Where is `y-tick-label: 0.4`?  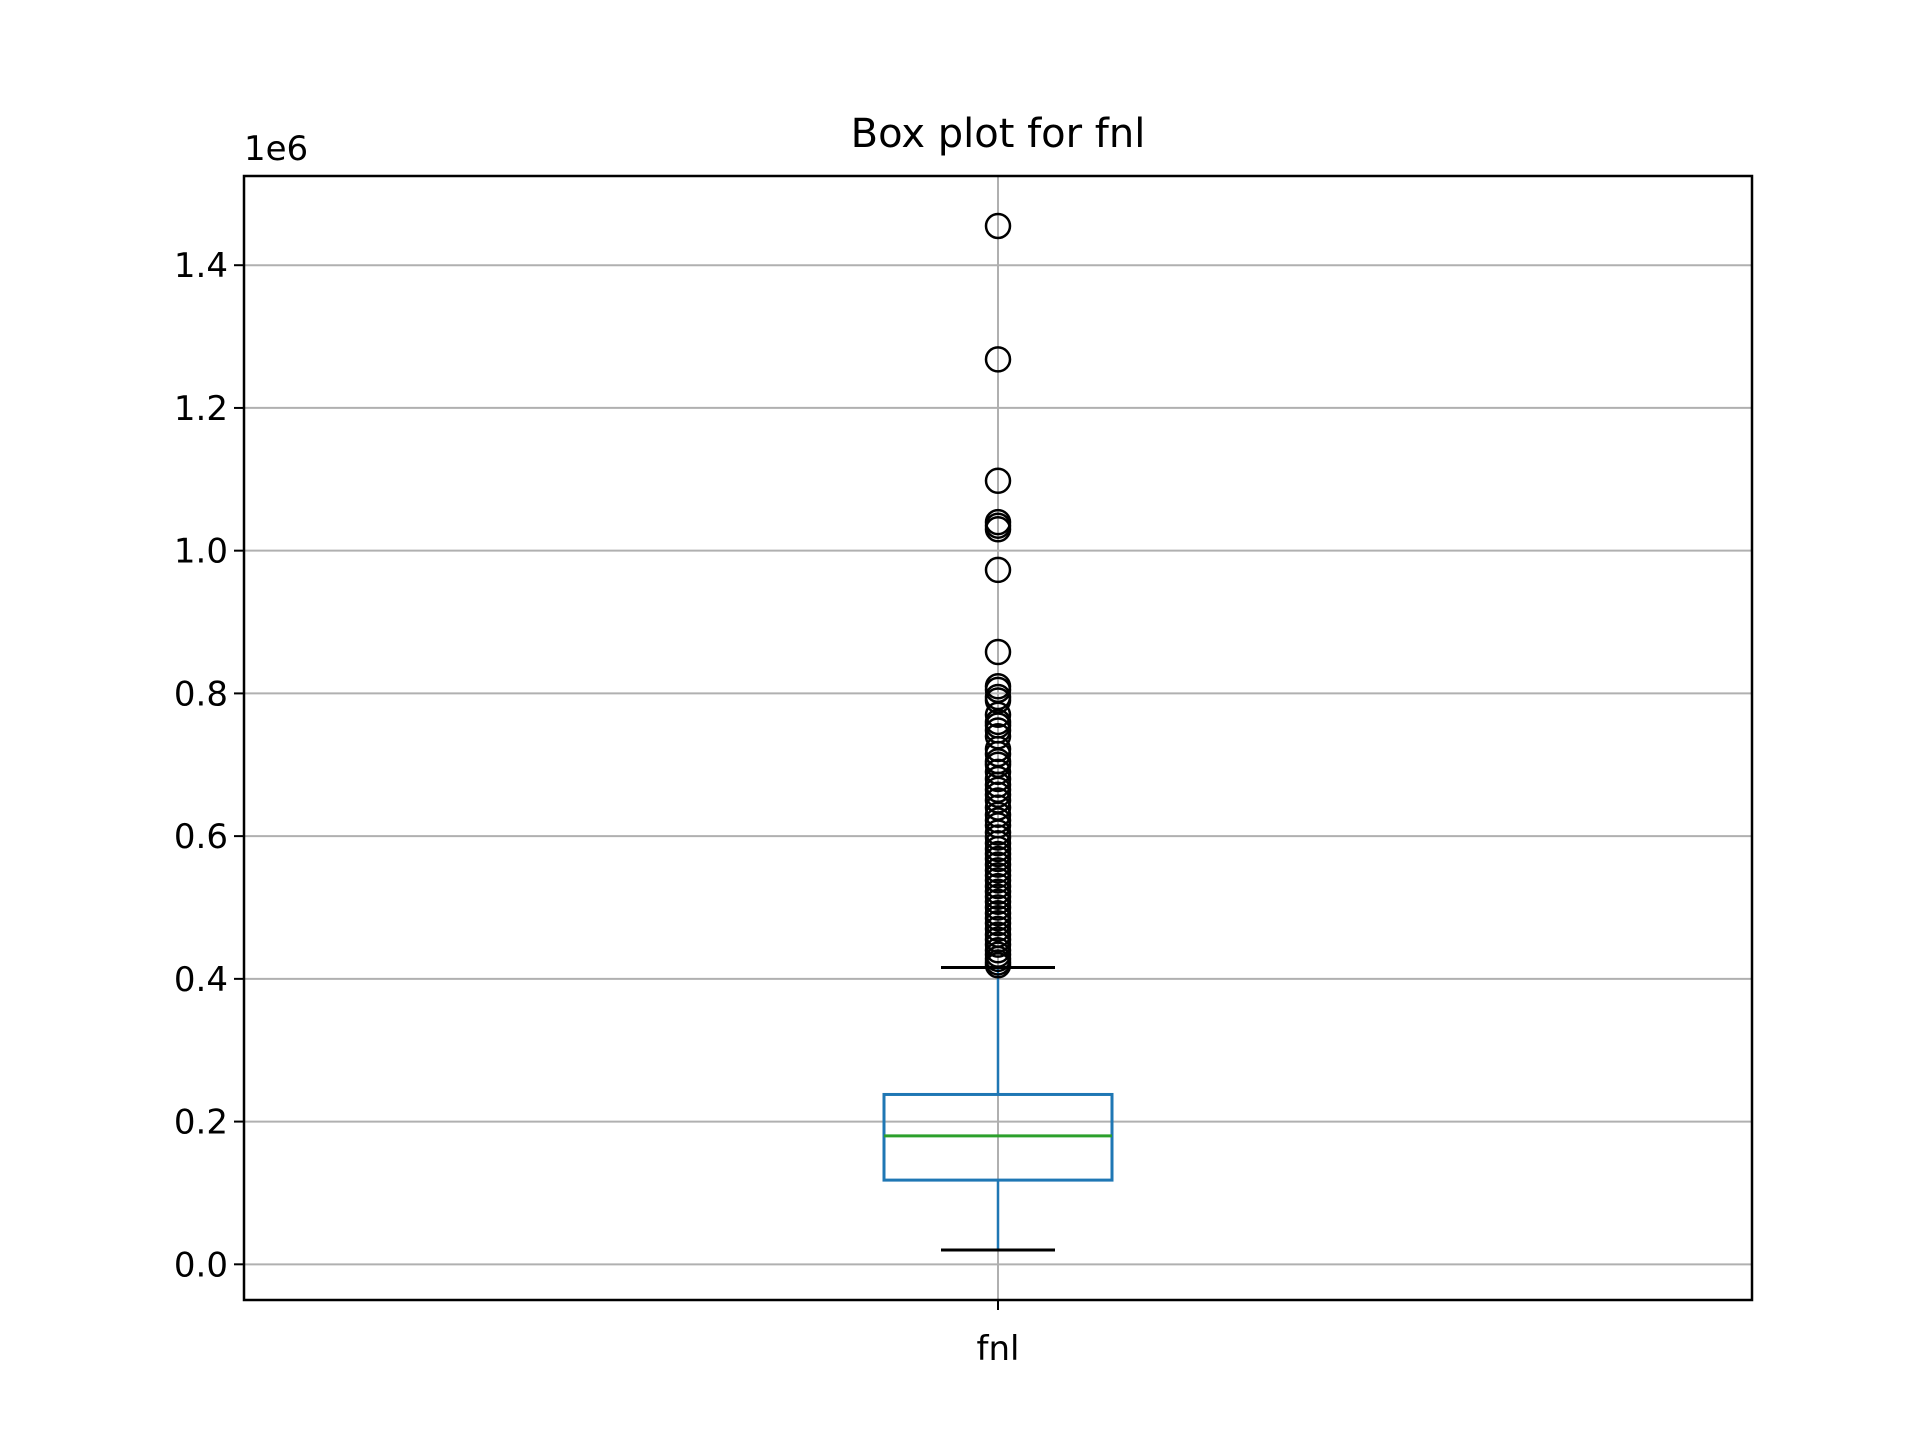 y-tick-label: 0.4 is located at coordinates (201, 980).